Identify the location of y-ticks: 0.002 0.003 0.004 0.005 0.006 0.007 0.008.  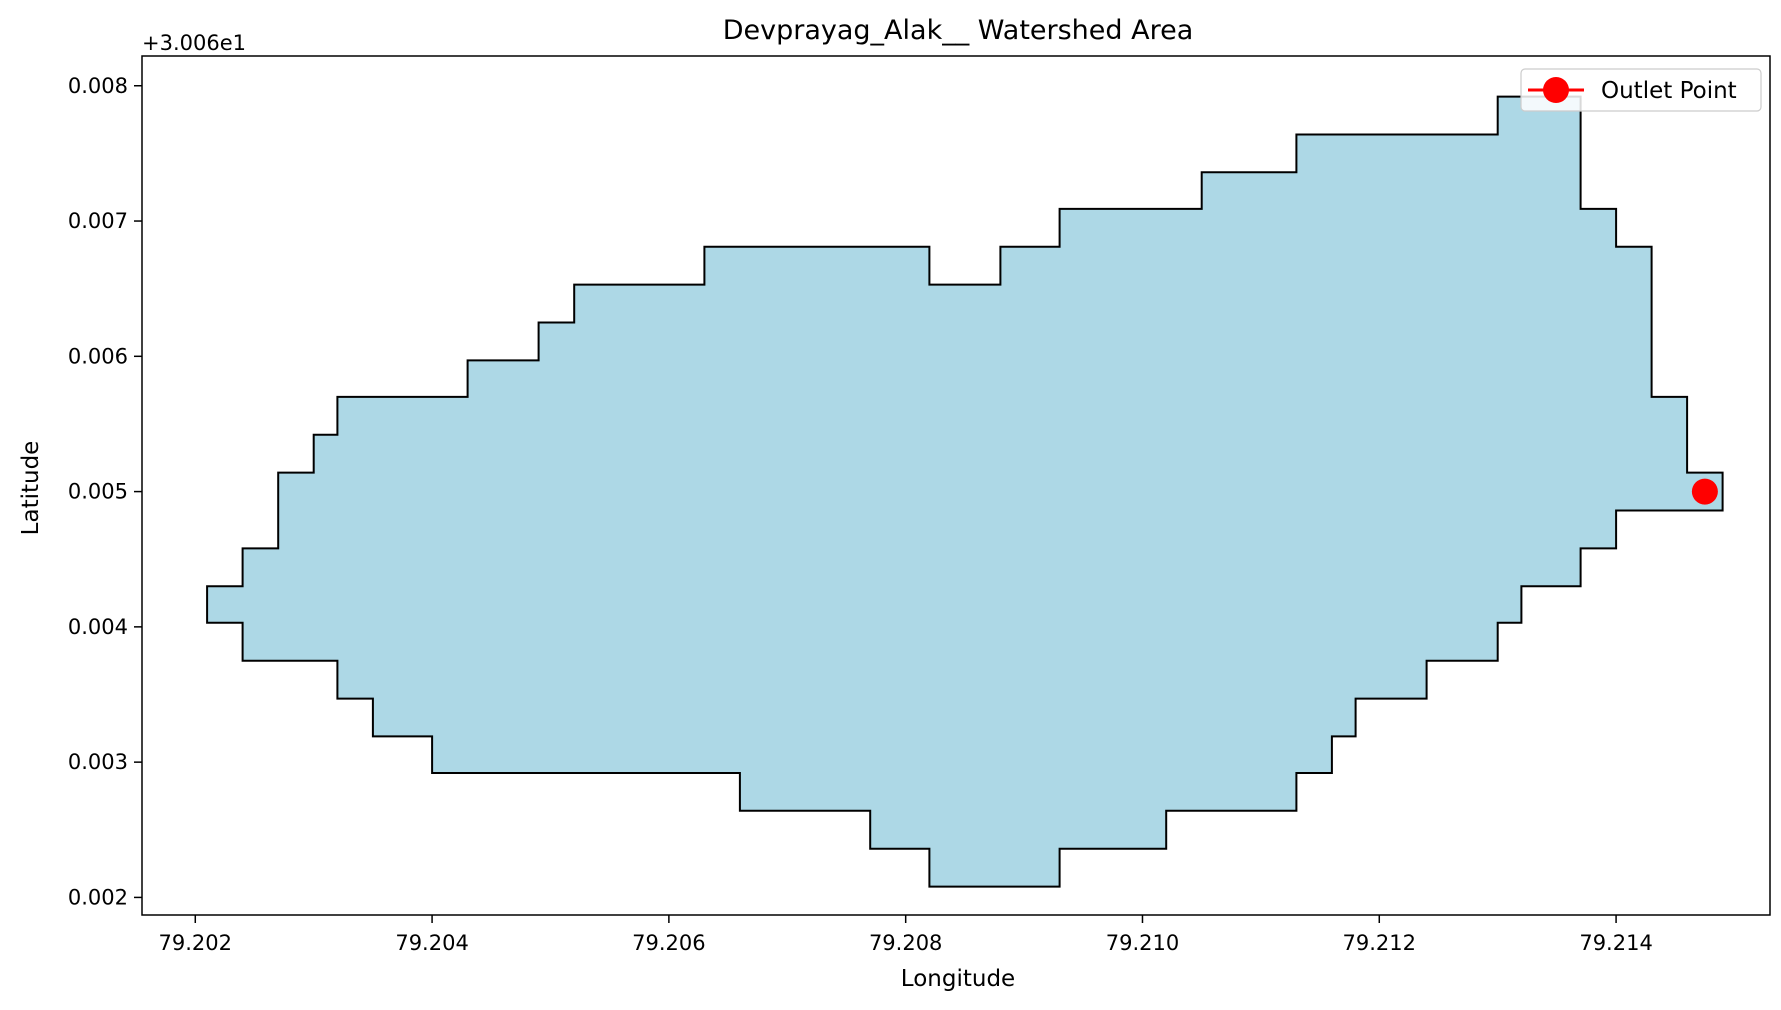
(105, 491).